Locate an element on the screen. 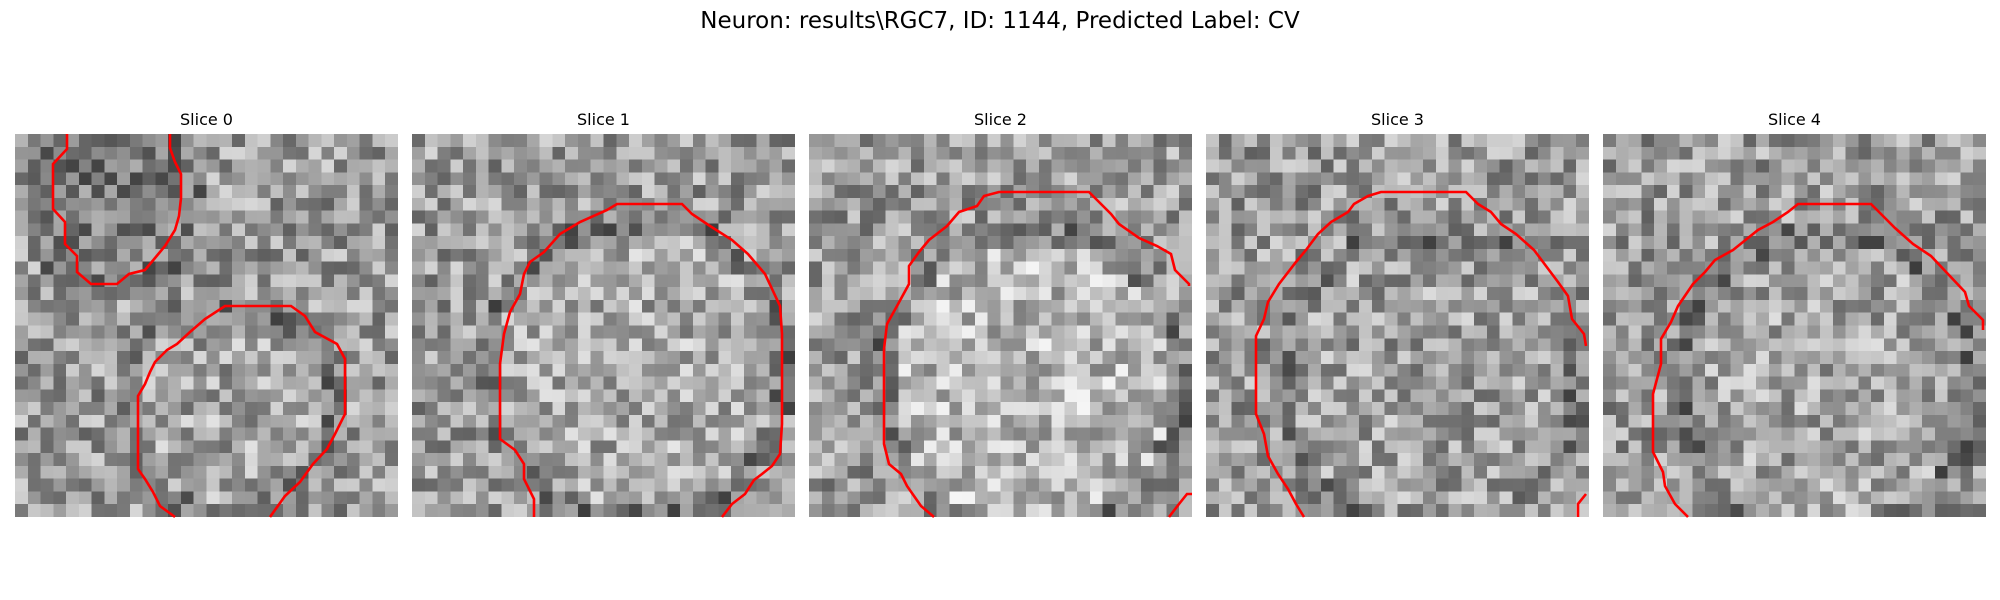 The width and height of the screenshot is (2000, 600). slice-panel-4: Slice 4 is located at coordinates (1794, 318).